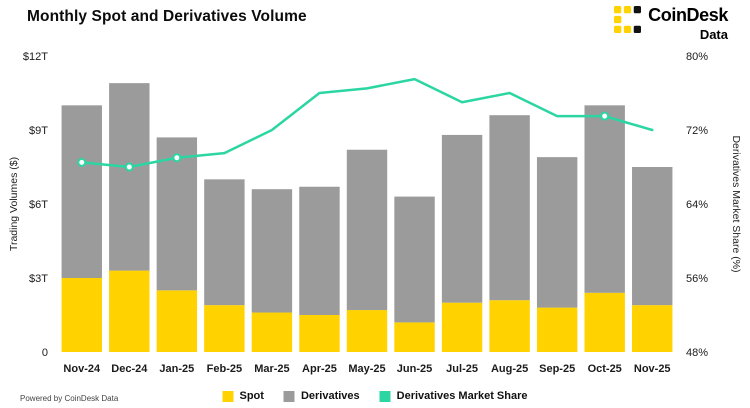  Describe the element at coordinates (82, 369) in the screenshot. I see `x-axis-label: Nov-24` at that location.